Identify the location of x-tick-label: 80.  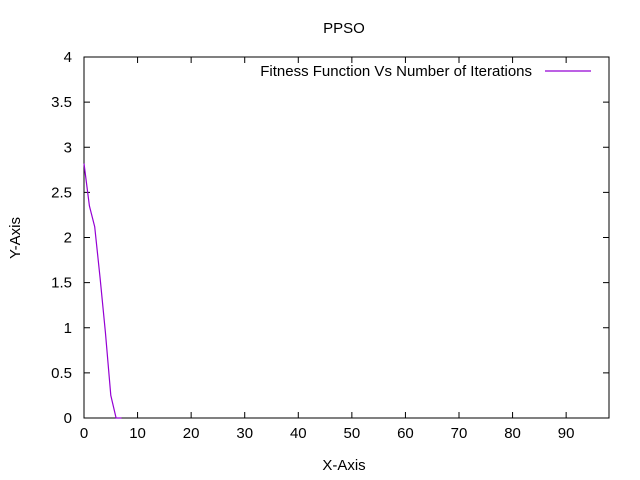
(512, 433).